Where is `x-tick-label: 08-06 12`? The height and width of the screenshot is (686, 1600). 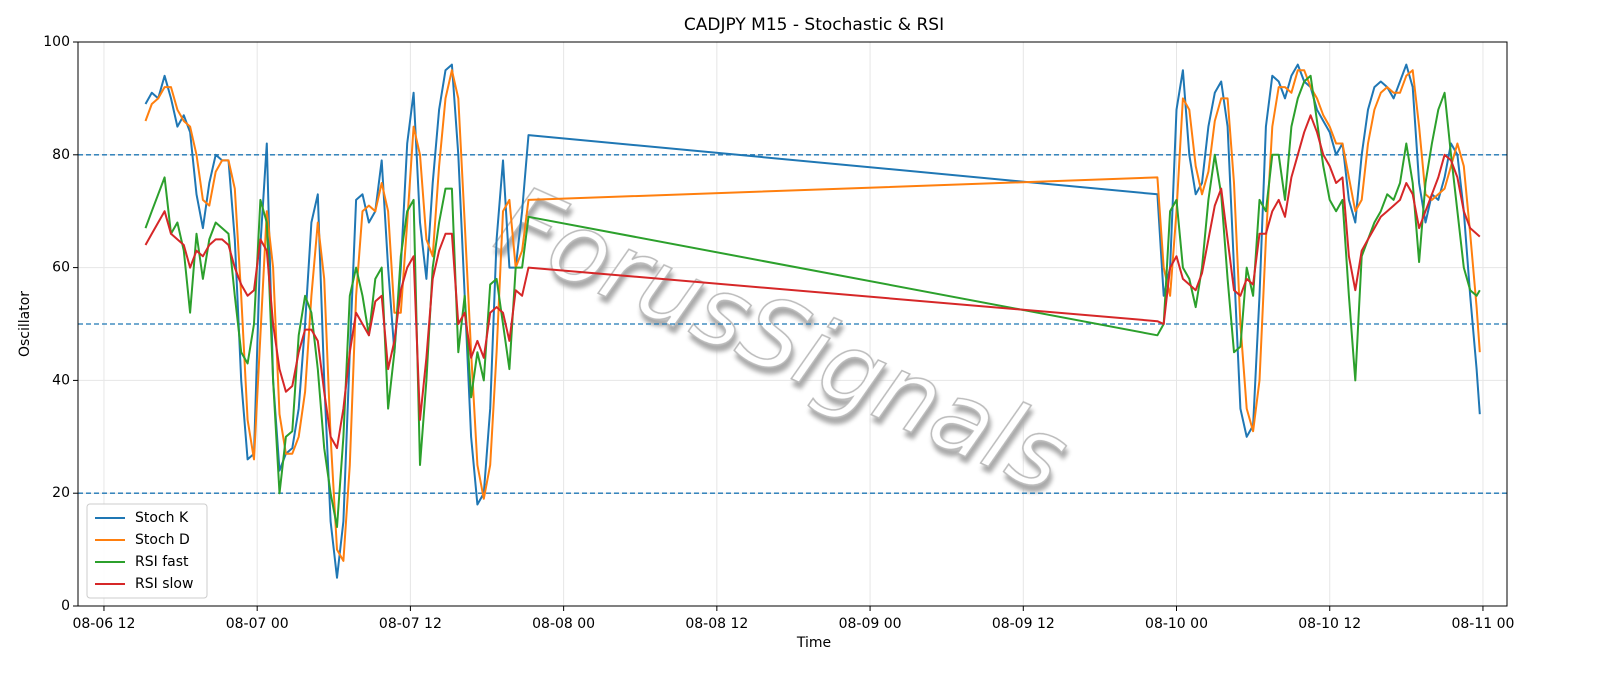
x-tick-label: 08-06 12 is located at coordinates (103, 624).